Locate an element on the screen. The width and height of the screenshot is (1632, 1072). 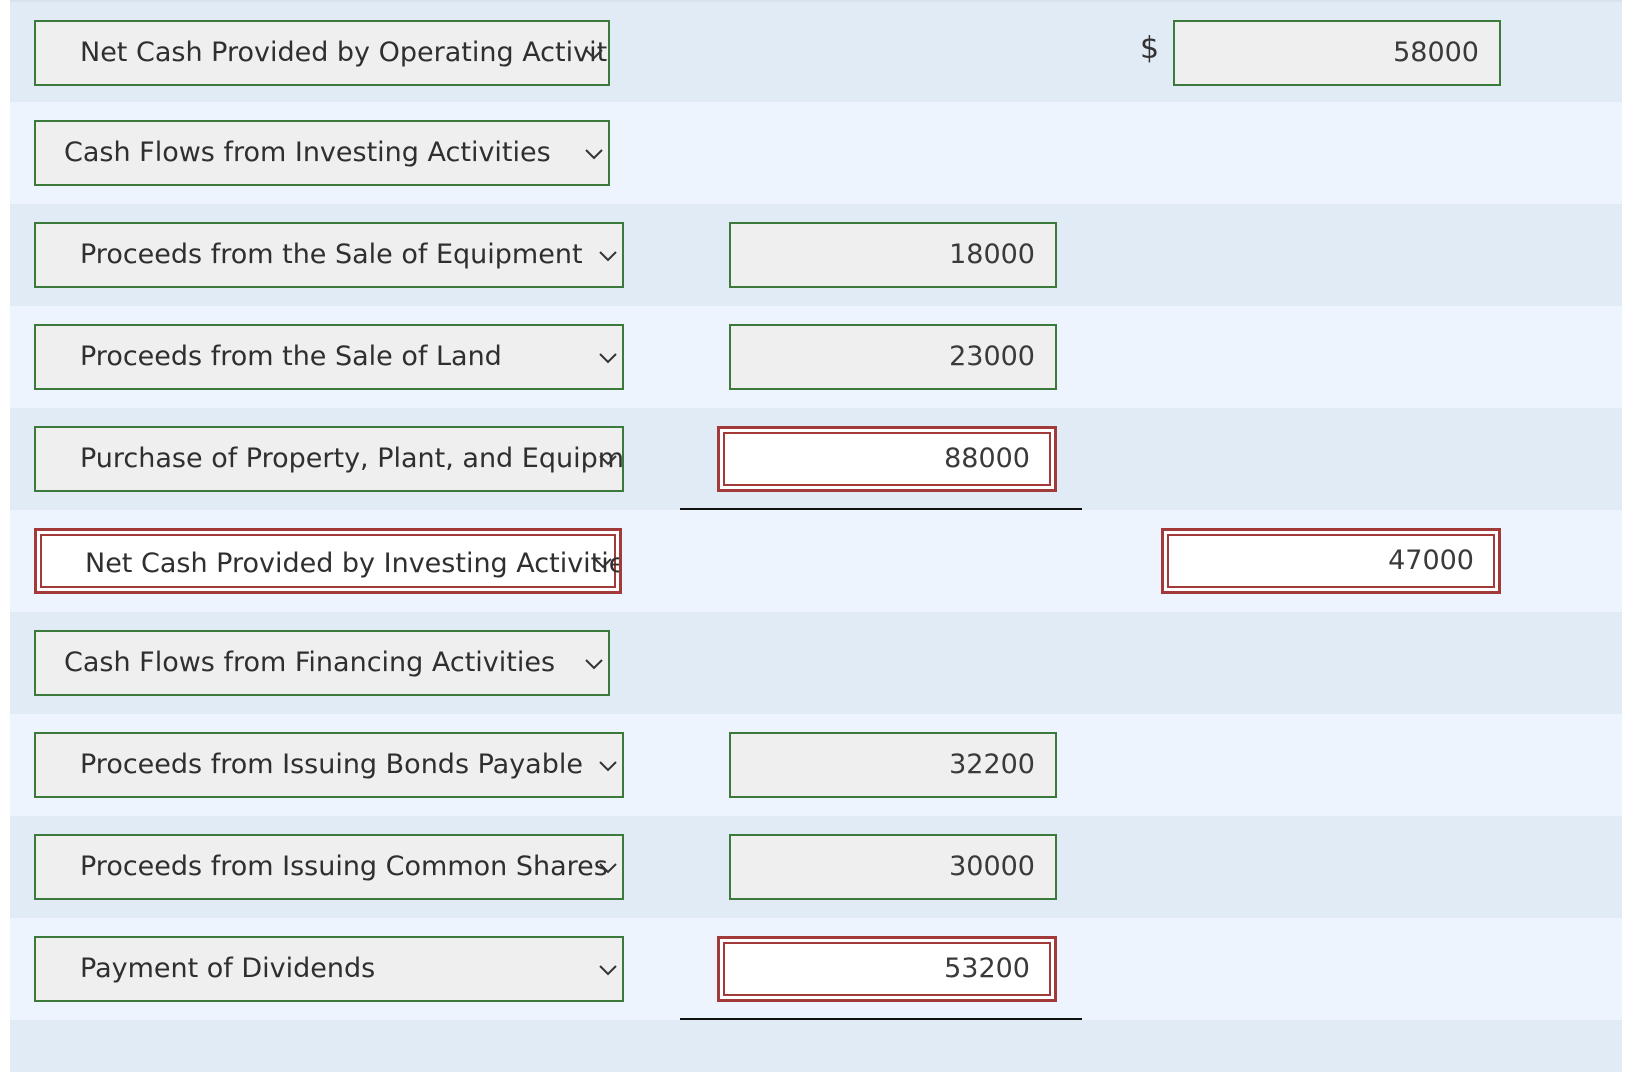
account-dropdown-label: Cash Flows from Financing Activities is located at coordinates (310, 662).